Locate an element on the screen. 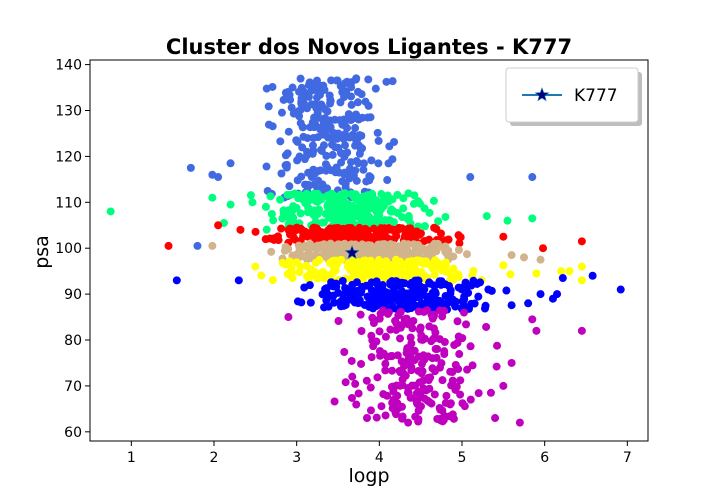 The width and height of the screenshot is (720, 504). x-axis: 1 2 3 4 5 6 7 is located at coordinates (379, 453).